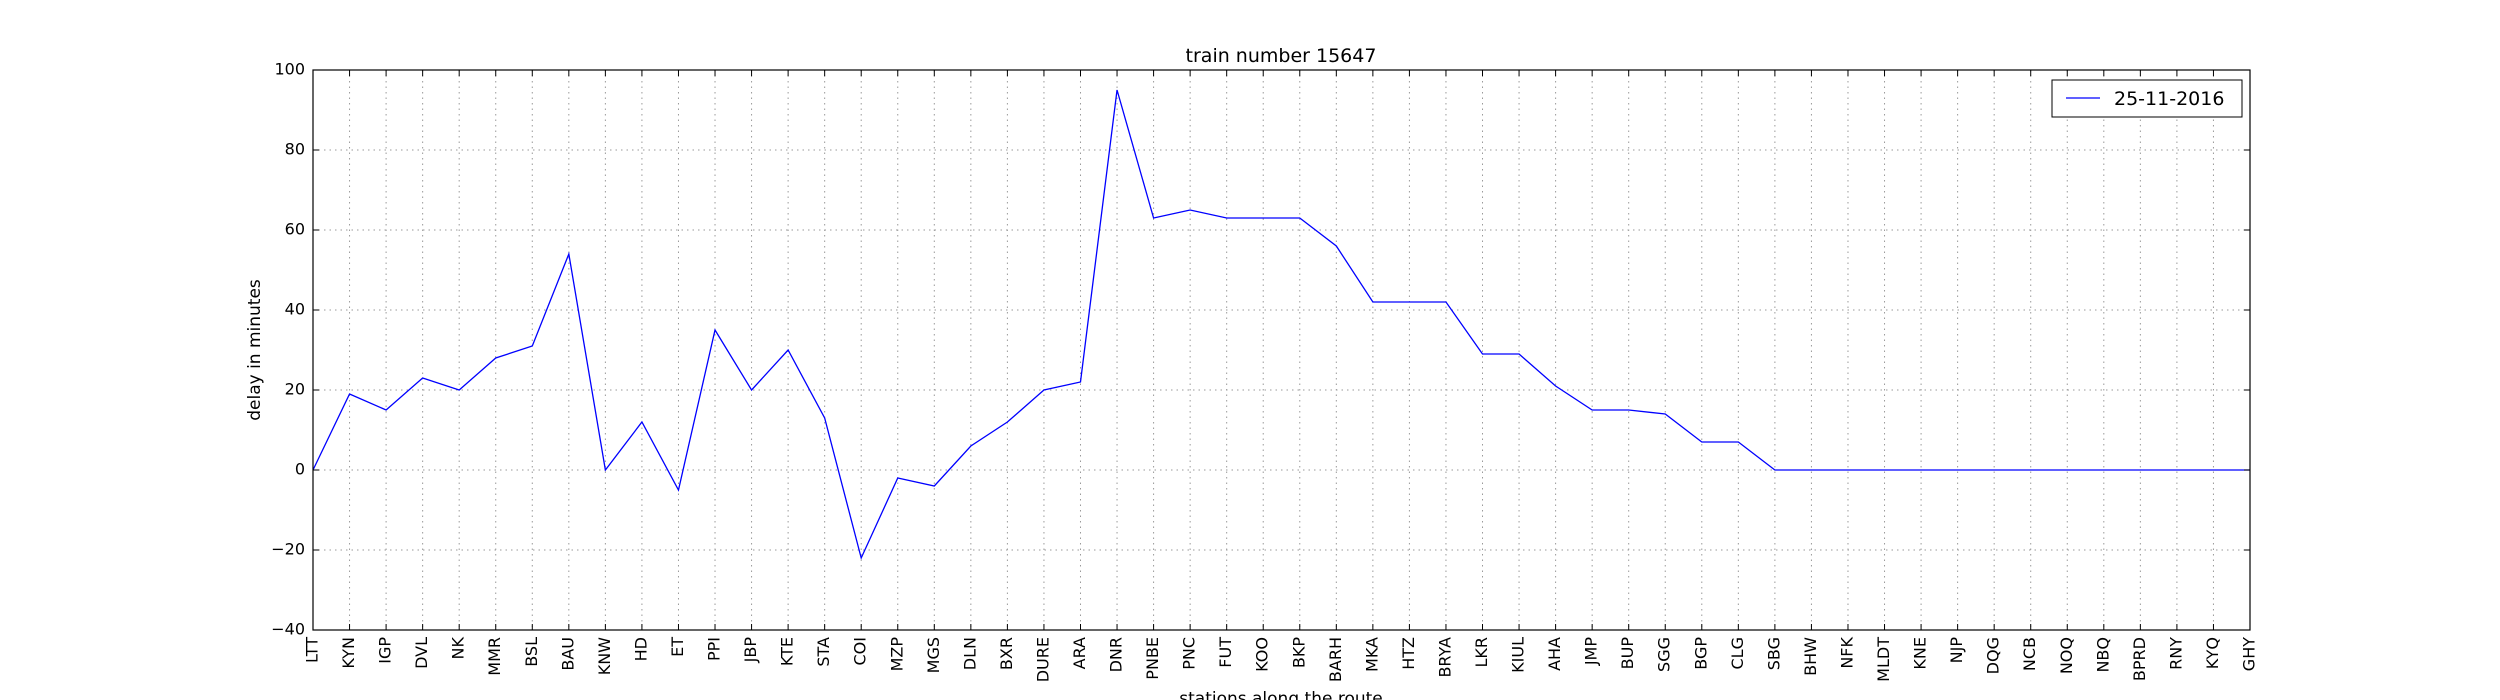 Image resolution: width=2500 pixels, height=700 pixels. I want to click on x-tick-label: SGG, so click(1664, 654).